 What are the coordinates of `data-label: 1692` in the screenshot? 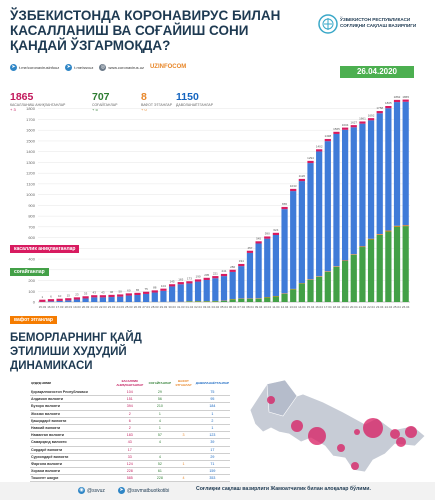 It's located at (371, 115).